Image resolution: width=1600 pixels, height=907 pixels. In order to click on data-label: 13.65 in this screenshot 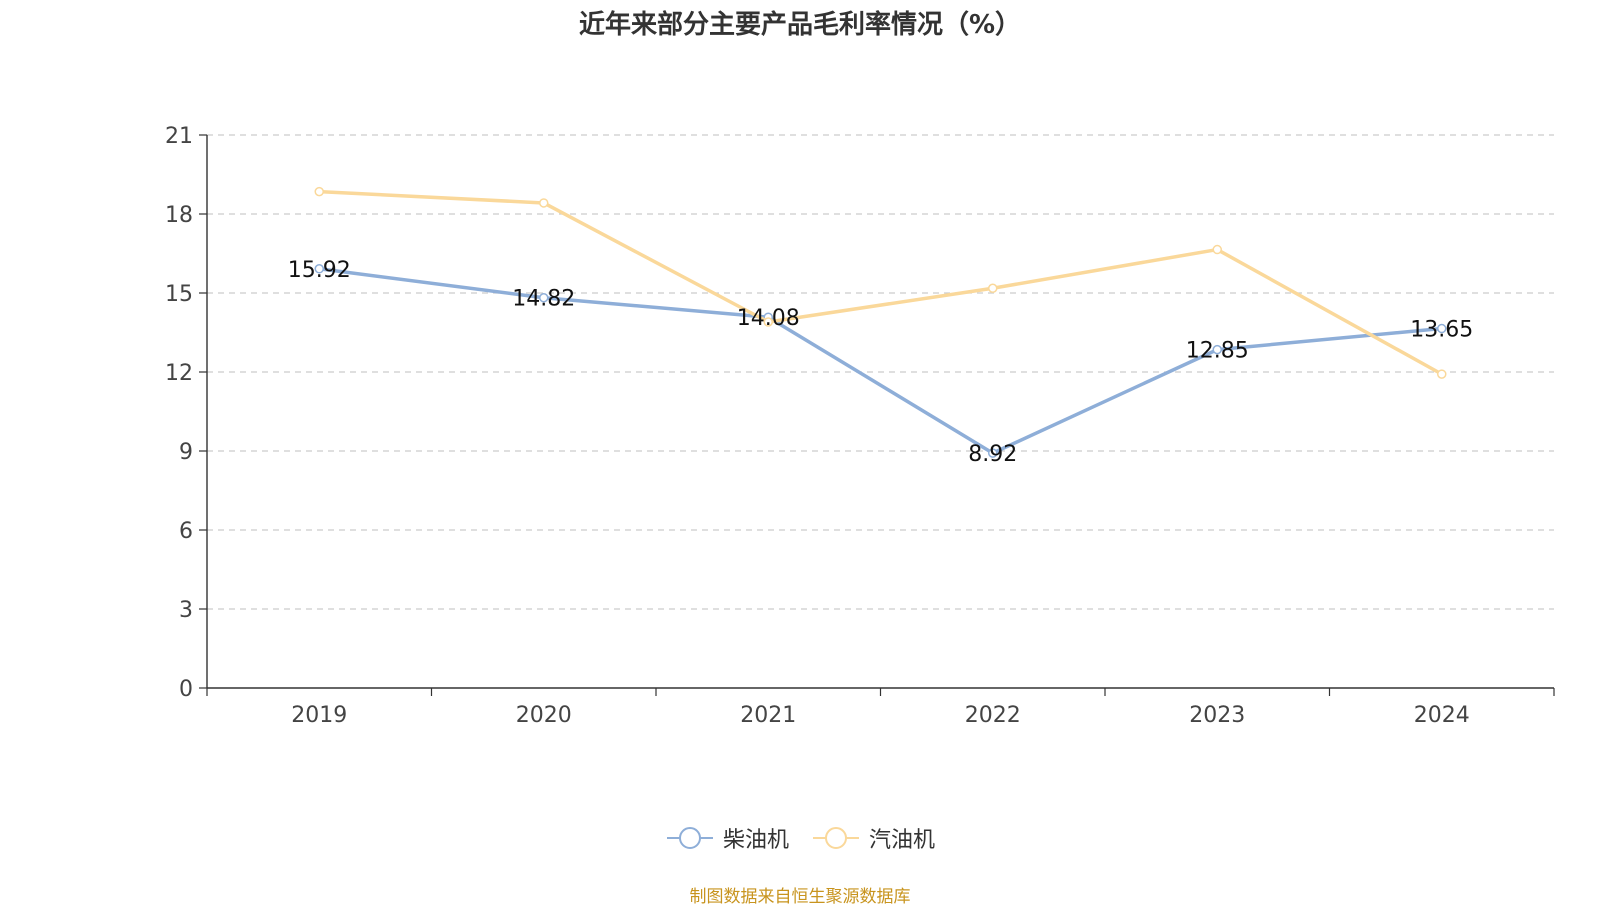, I will do `click(1441, 330)`.